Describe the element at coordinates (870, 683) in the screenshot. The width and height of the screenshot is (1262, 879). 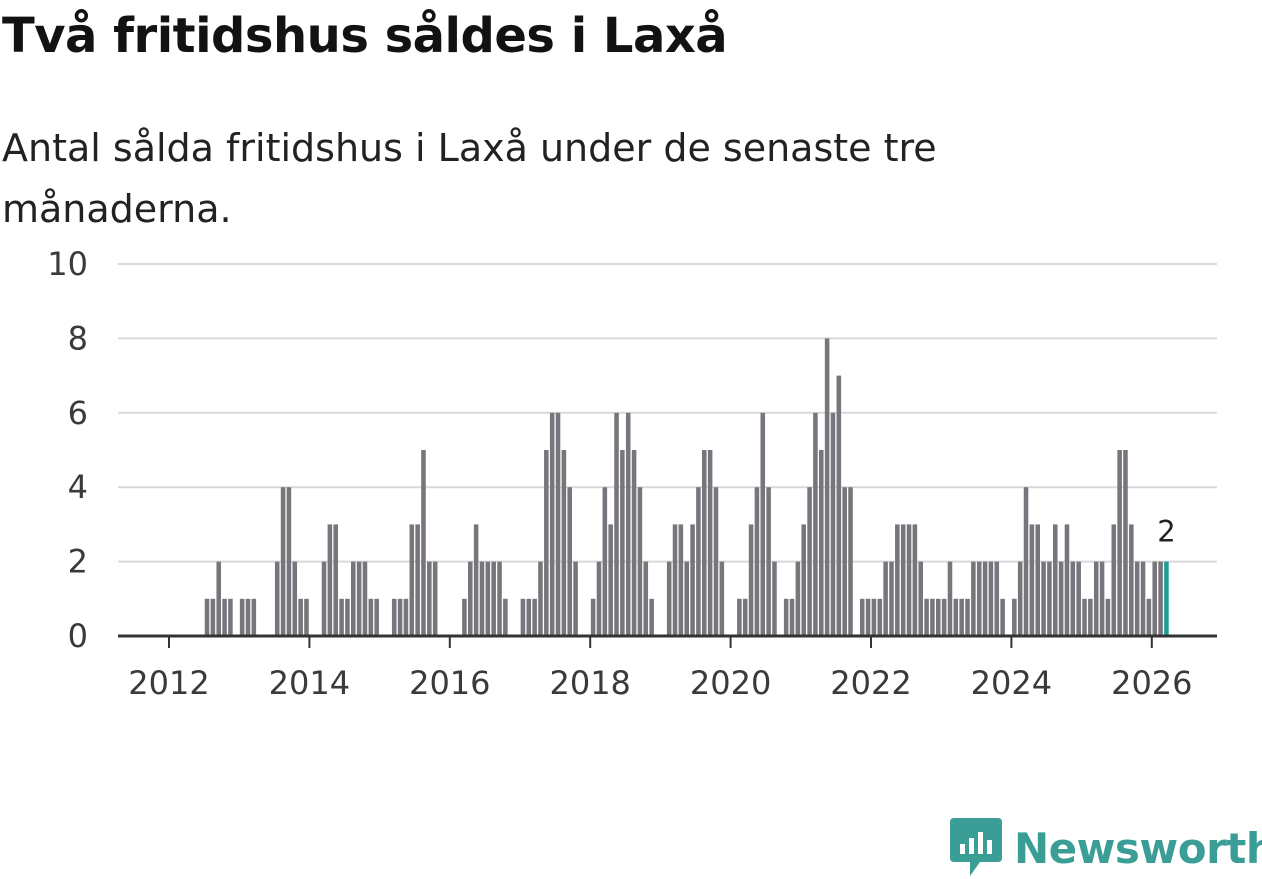
I see `x-tick-label: 2022` at that location.